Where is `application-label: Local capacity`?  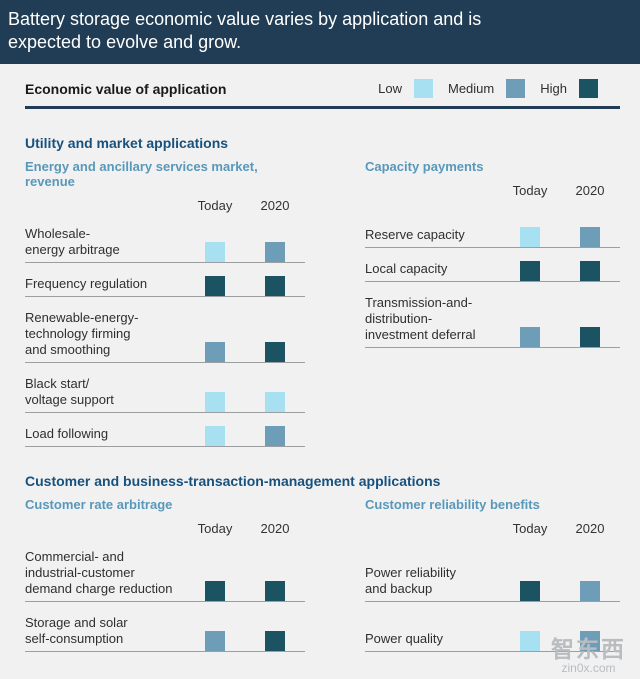 application-label: Local capacity is located at coordinates (406, 268).